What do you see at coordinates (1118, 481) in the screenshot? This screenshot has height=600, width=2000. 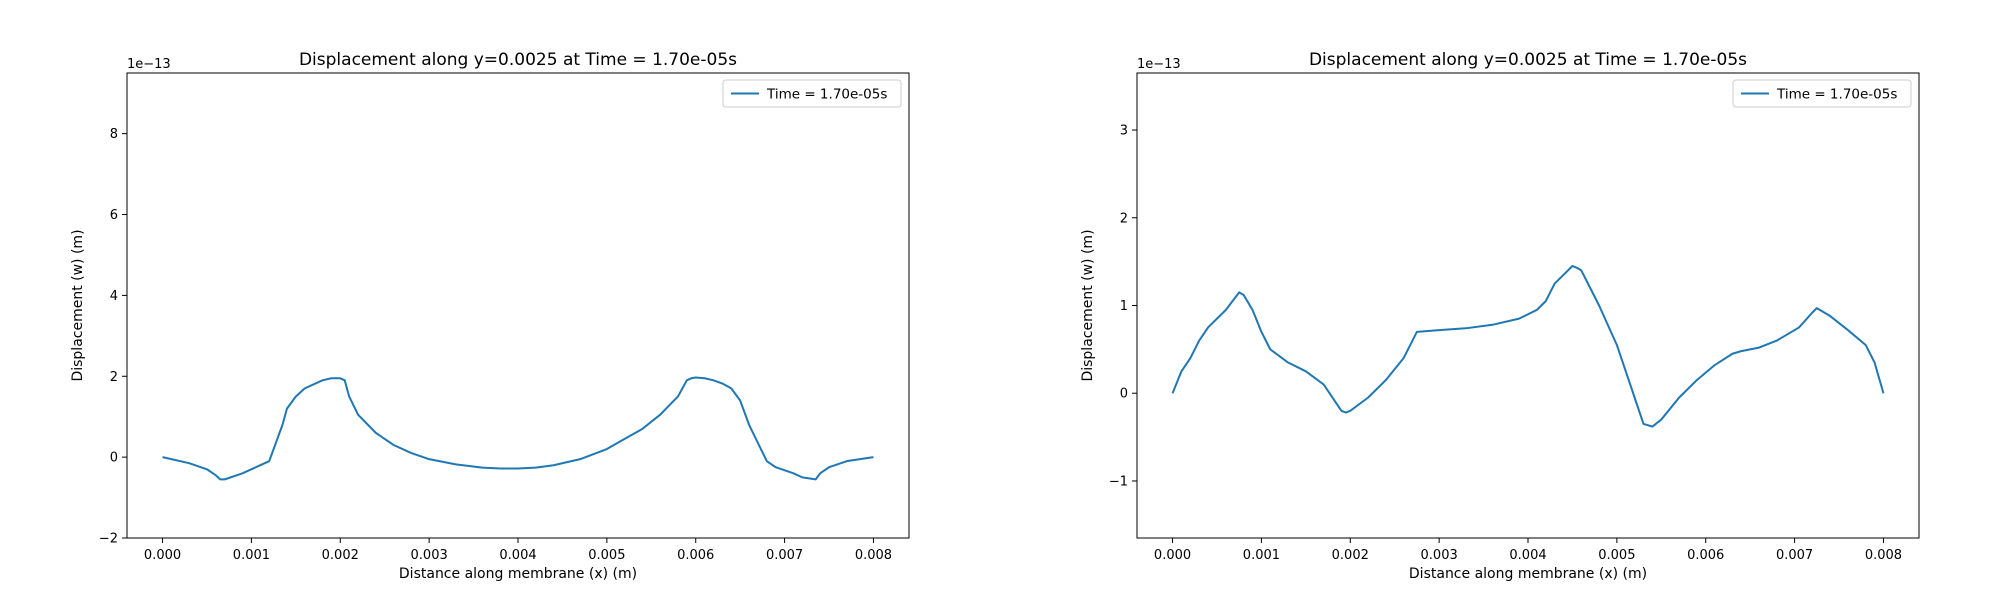 I see `y-tick-label: −1` at bounding box center [1118, 481].